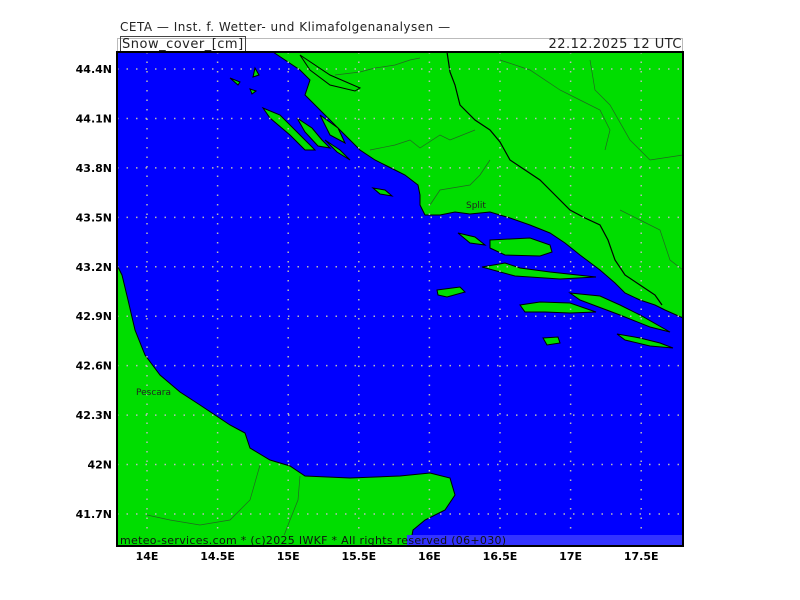 This screenshot has width=800, height=600. What do you see at coordinates (288, 556) in the screenshot?
I see `lon-tick-label: 15E` at bounding box center [288, 556].